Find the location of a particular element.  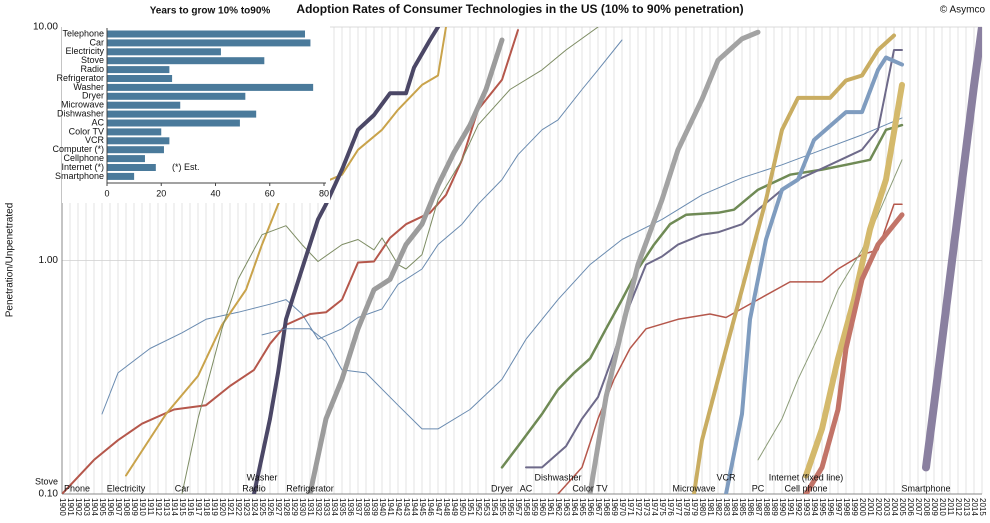

category-label: Car is located at coordinates (96, 42).